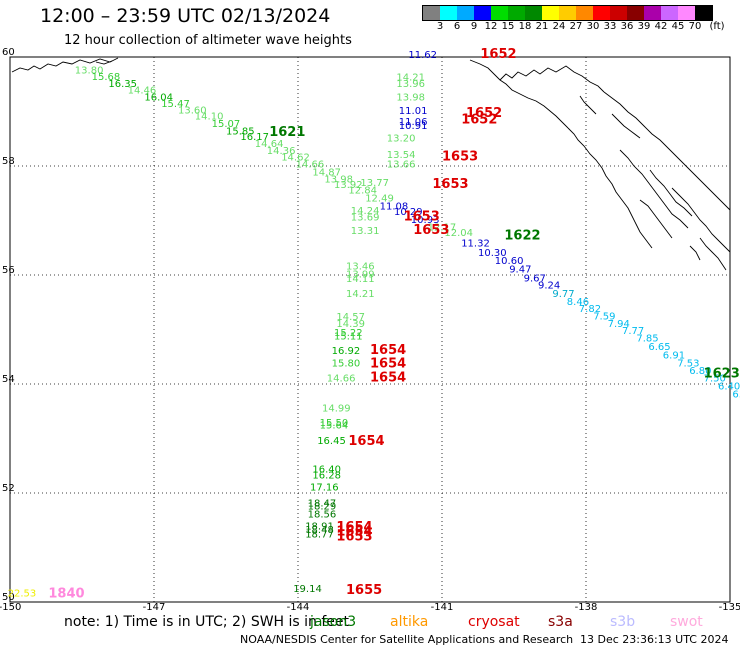 The width and height of the screenshot is (740, 650). What do you see at coordinates (360, 279) in the screenshot?
I see `wave-height-label: 14.11` at bounding box center [360, 279].